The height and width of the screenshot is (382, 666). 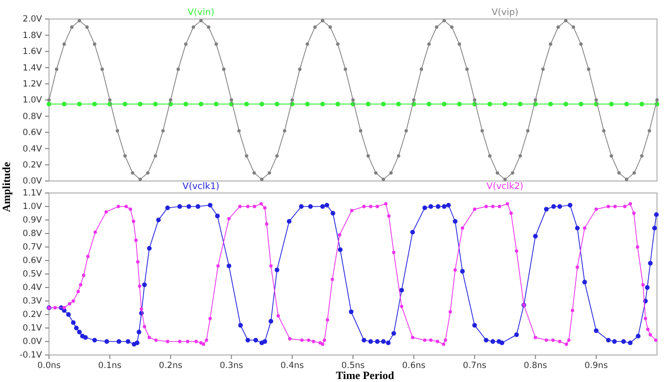 What do you see at coordinates (31, 355) in the screenshot?
I see `y-tick-label: -0.1V` at bounding box center [31, 355].